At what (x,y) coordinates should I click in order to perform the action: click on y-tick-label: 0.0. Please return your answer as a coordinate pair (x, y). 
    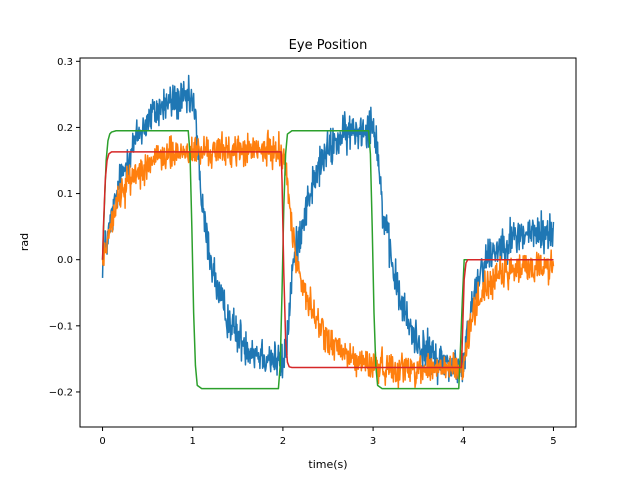
    Looking at the image, I should click on (65, 260).